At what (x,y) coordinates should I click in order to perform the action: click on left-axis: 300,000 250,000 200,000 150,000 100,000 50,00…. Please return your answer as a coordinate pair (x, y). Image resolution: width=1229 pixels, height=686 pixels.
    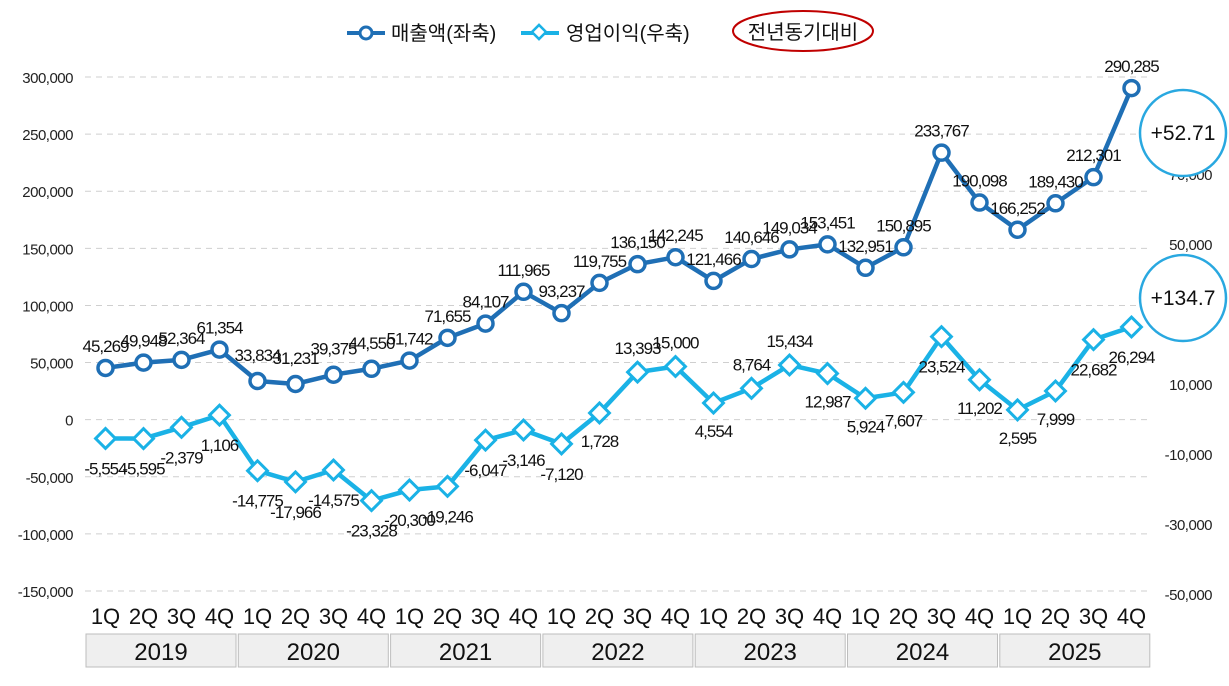
    Looking at the image, I should click on (46, 335).